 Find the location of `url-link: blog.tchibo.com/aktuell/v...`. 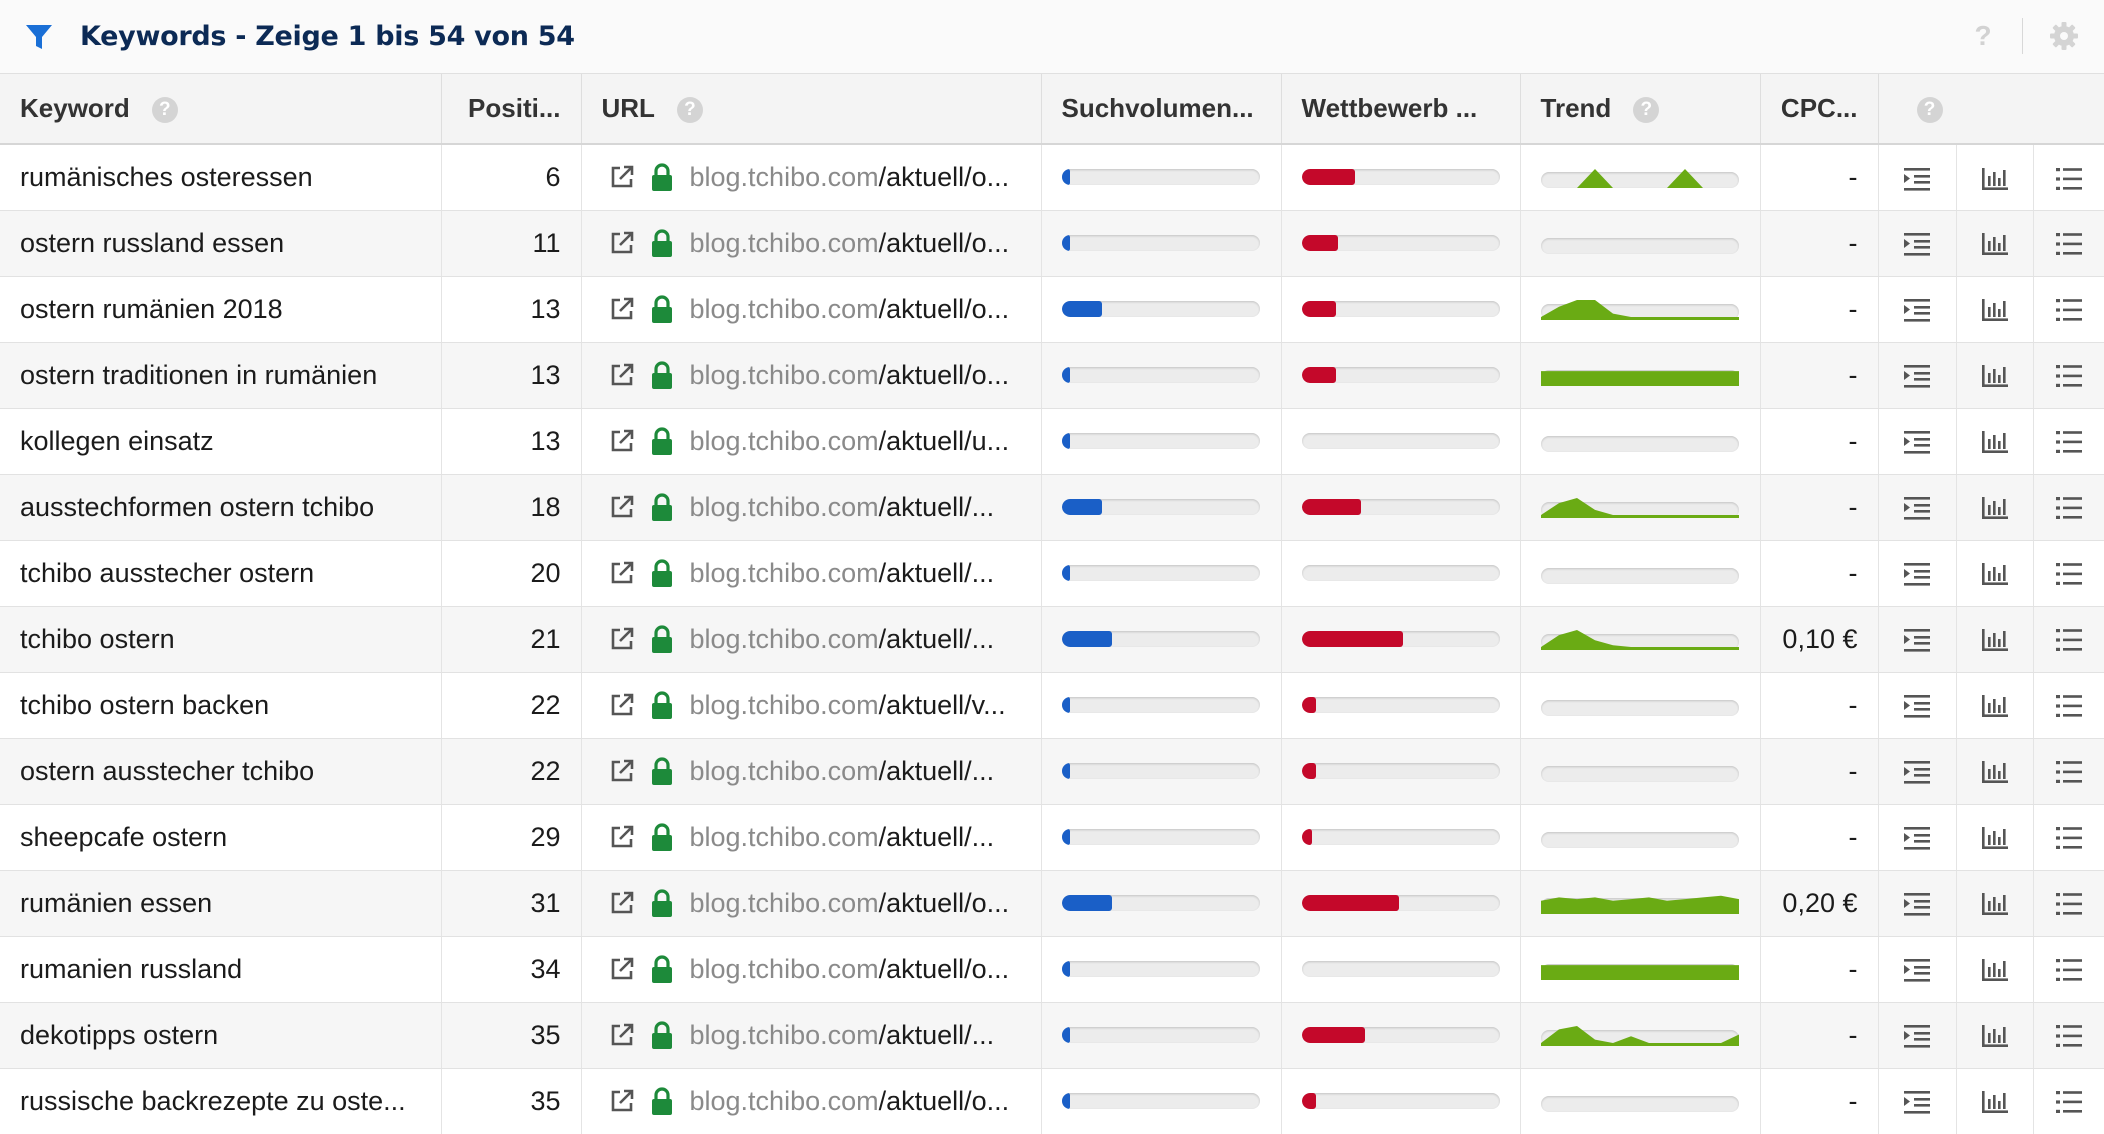

url-link: blog.tchibo.com/aktuell/v... is located at coordinates (847, 704).